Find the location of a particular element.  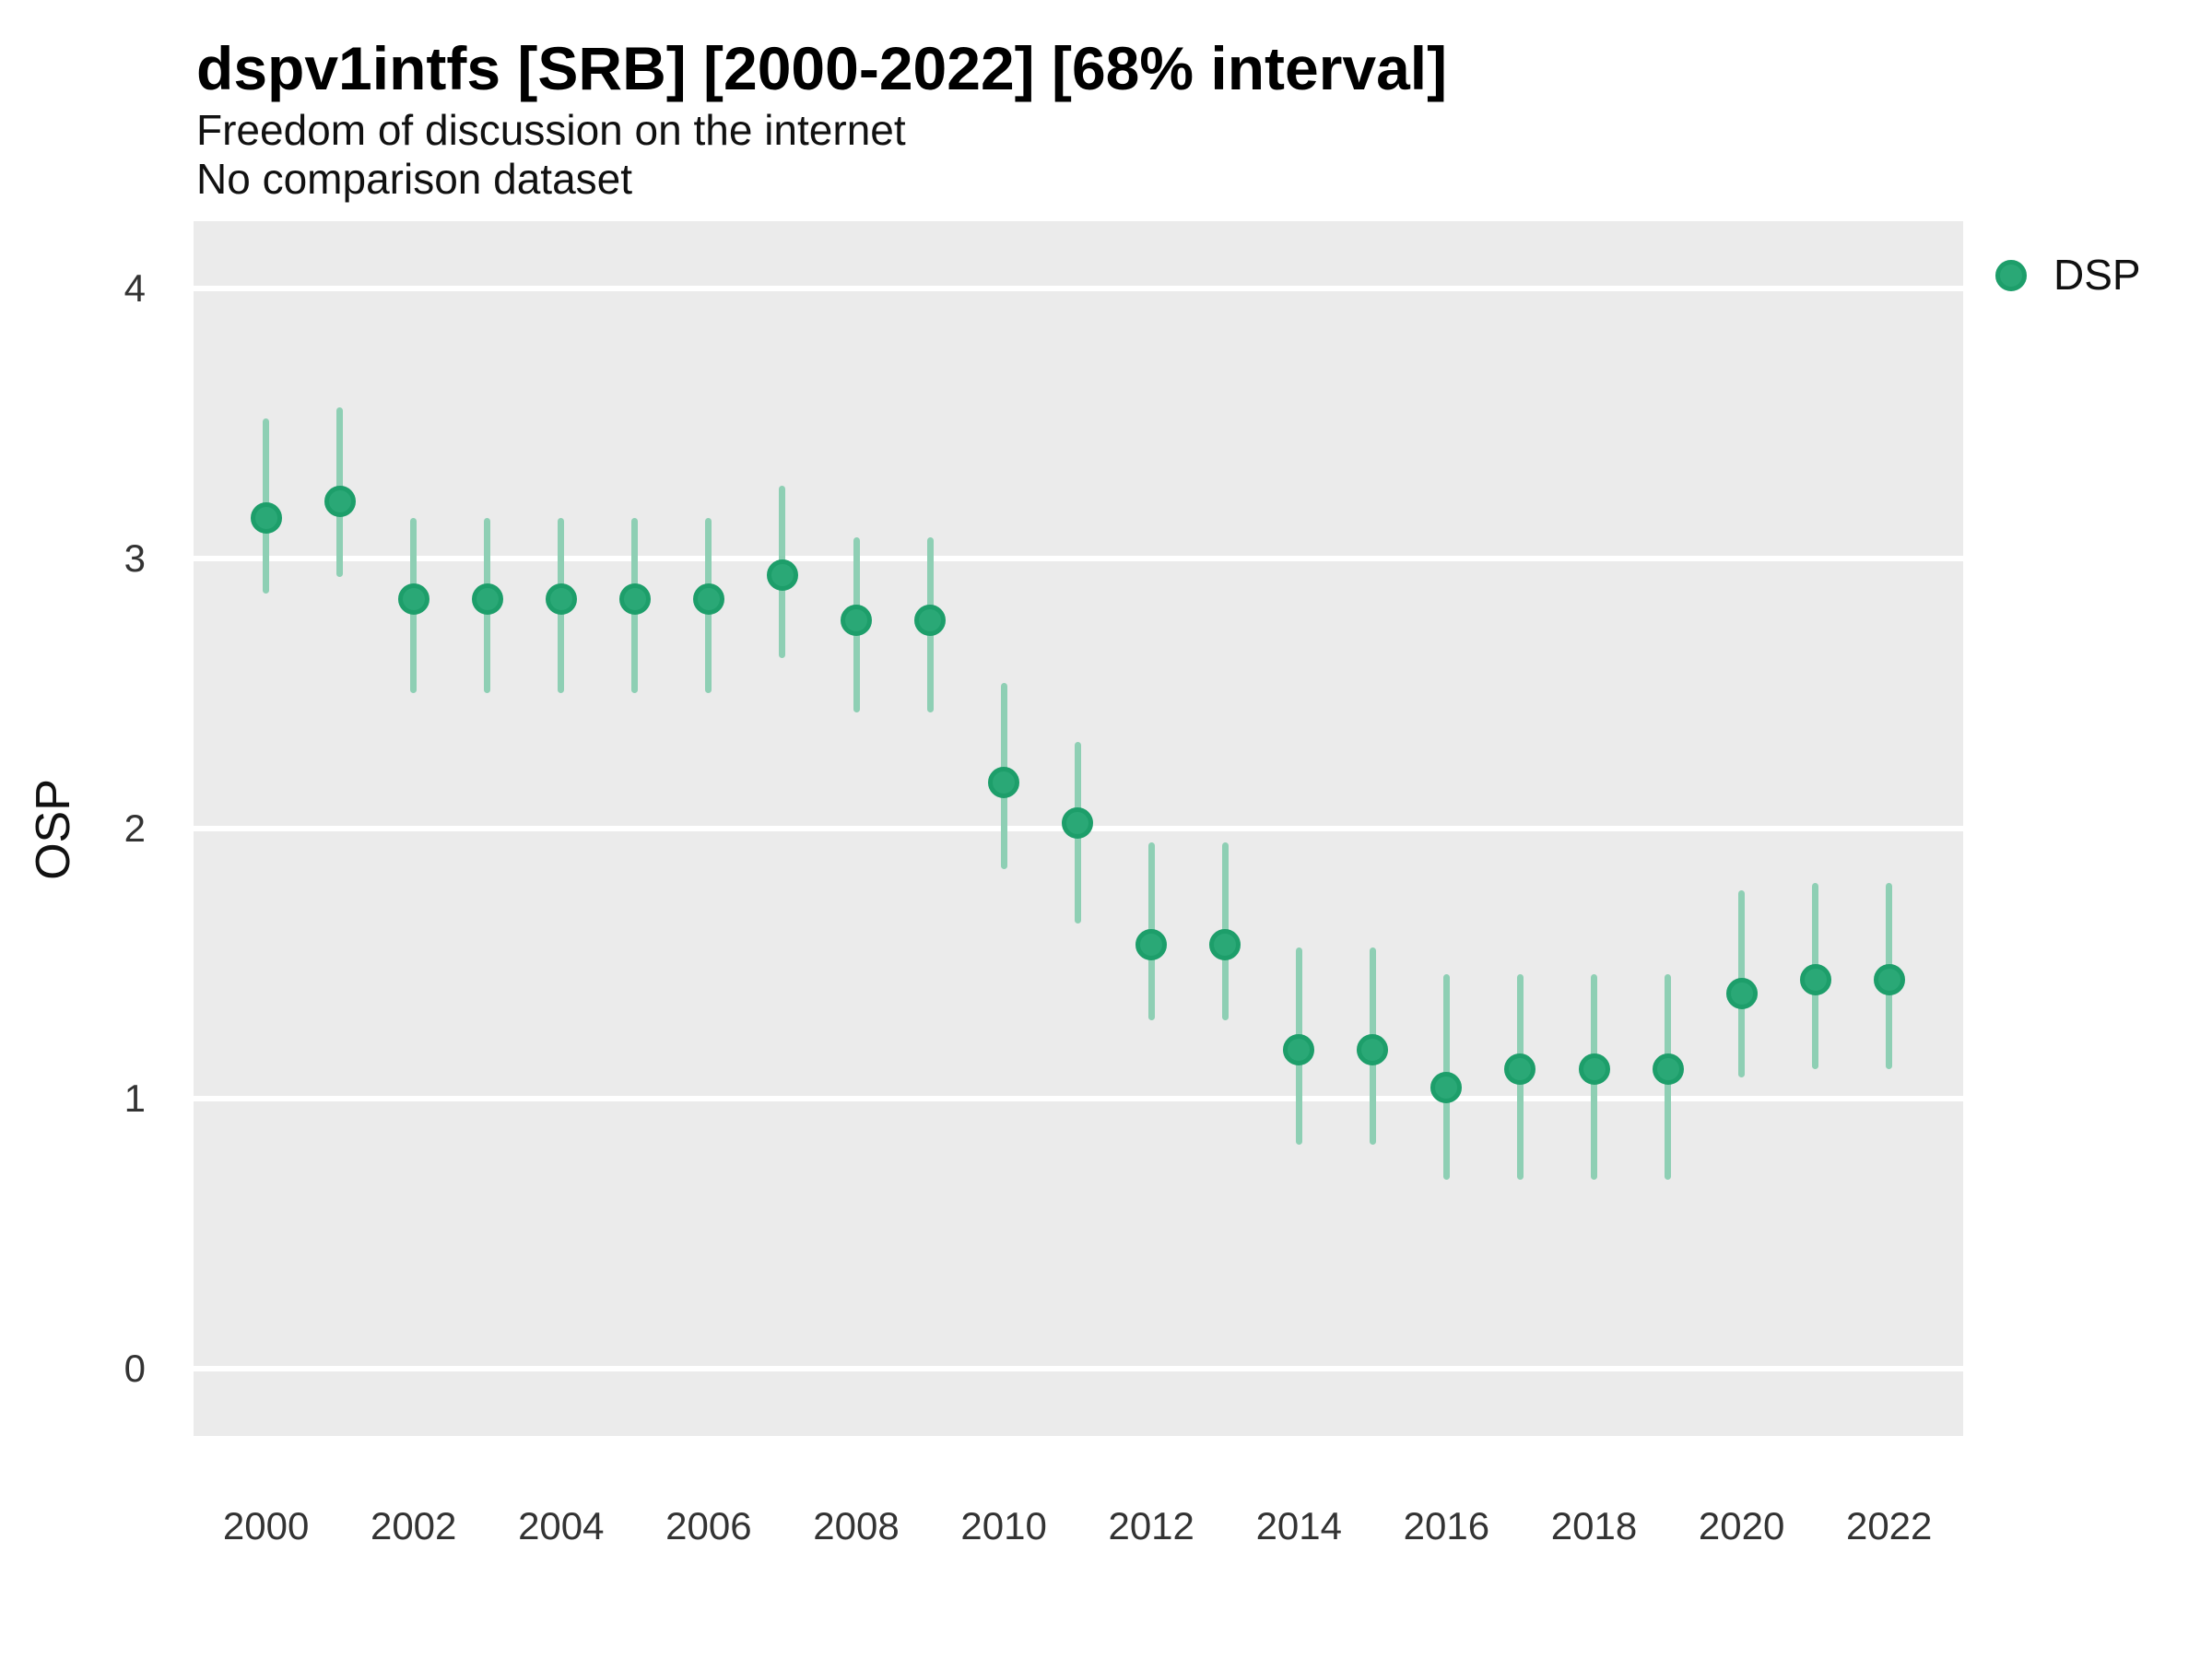

data-point-2021 is located at coordinates (1815, 980).